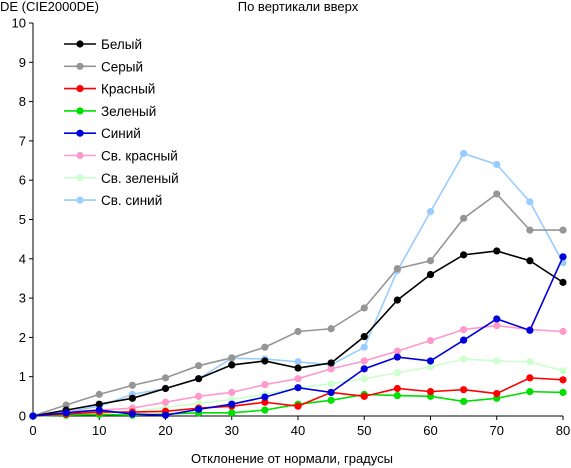  I want to click on x-tick-label: 60, so click(430, 430).